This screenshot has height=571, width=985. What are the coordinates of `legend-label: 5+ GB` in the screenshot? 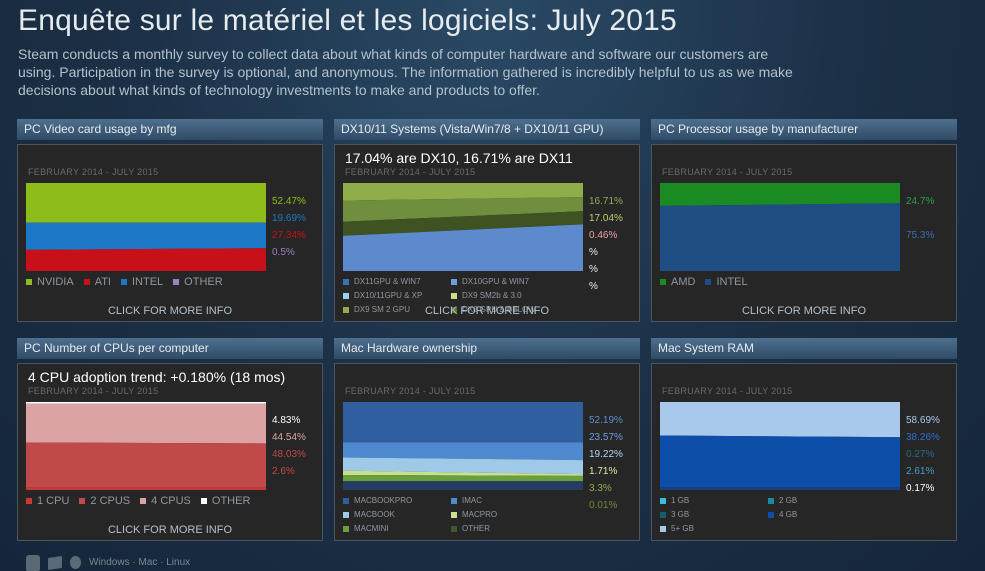 It's located at (682, 528).